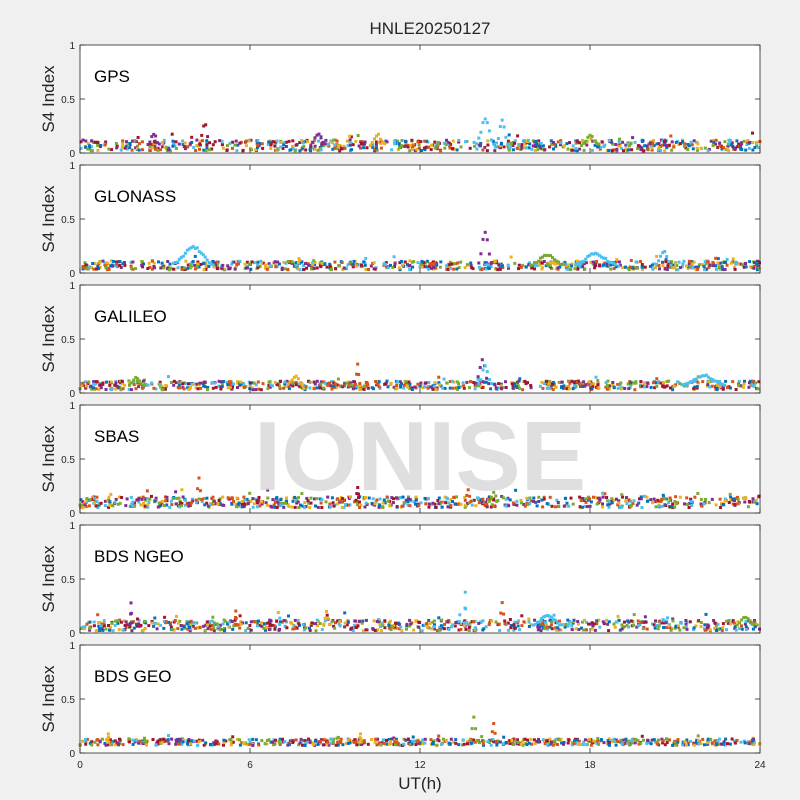 The image size is (800, 800). What do you see at coordinates (72, 514) in the screenshot?
I see `y-tick-label: 0` at bounding box center [72, 514].